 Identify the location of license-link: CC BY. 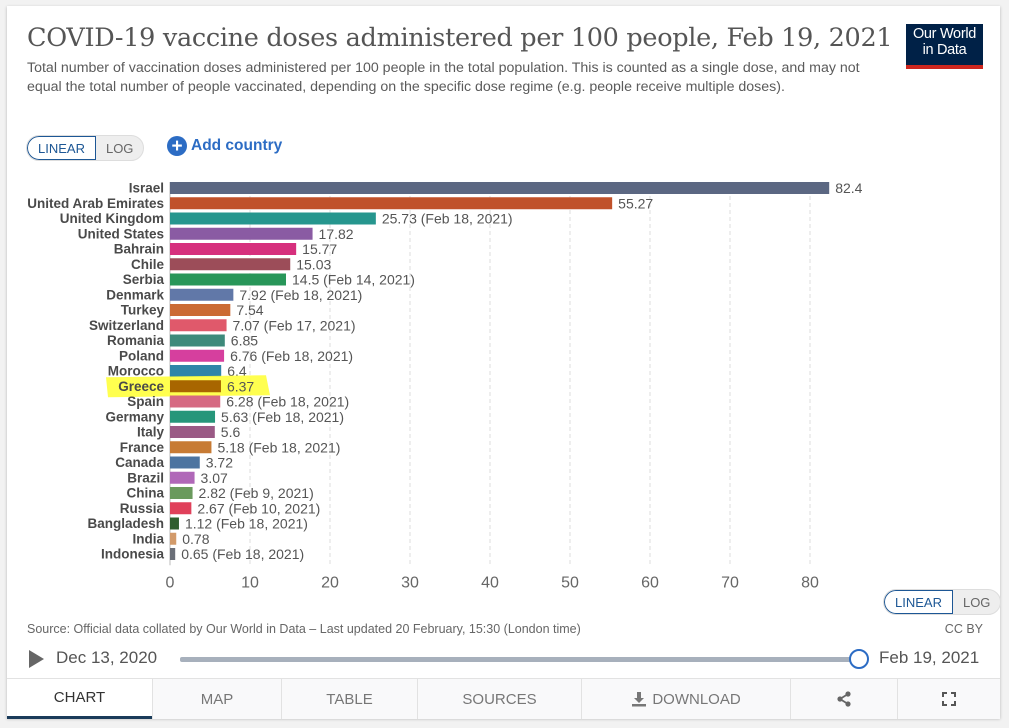
(963, 629).